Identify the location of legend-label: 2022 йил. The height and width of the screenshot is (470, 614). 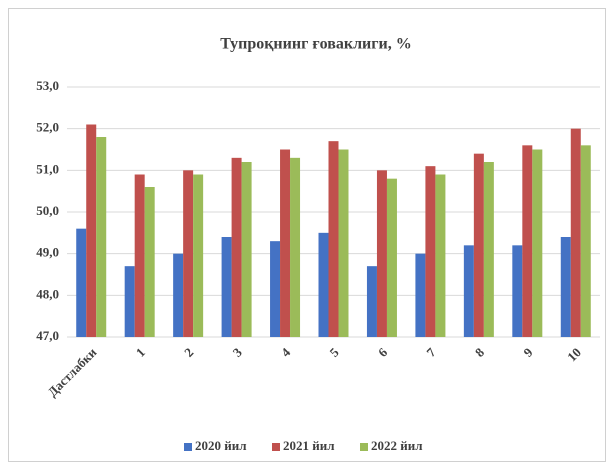
(397, 445).